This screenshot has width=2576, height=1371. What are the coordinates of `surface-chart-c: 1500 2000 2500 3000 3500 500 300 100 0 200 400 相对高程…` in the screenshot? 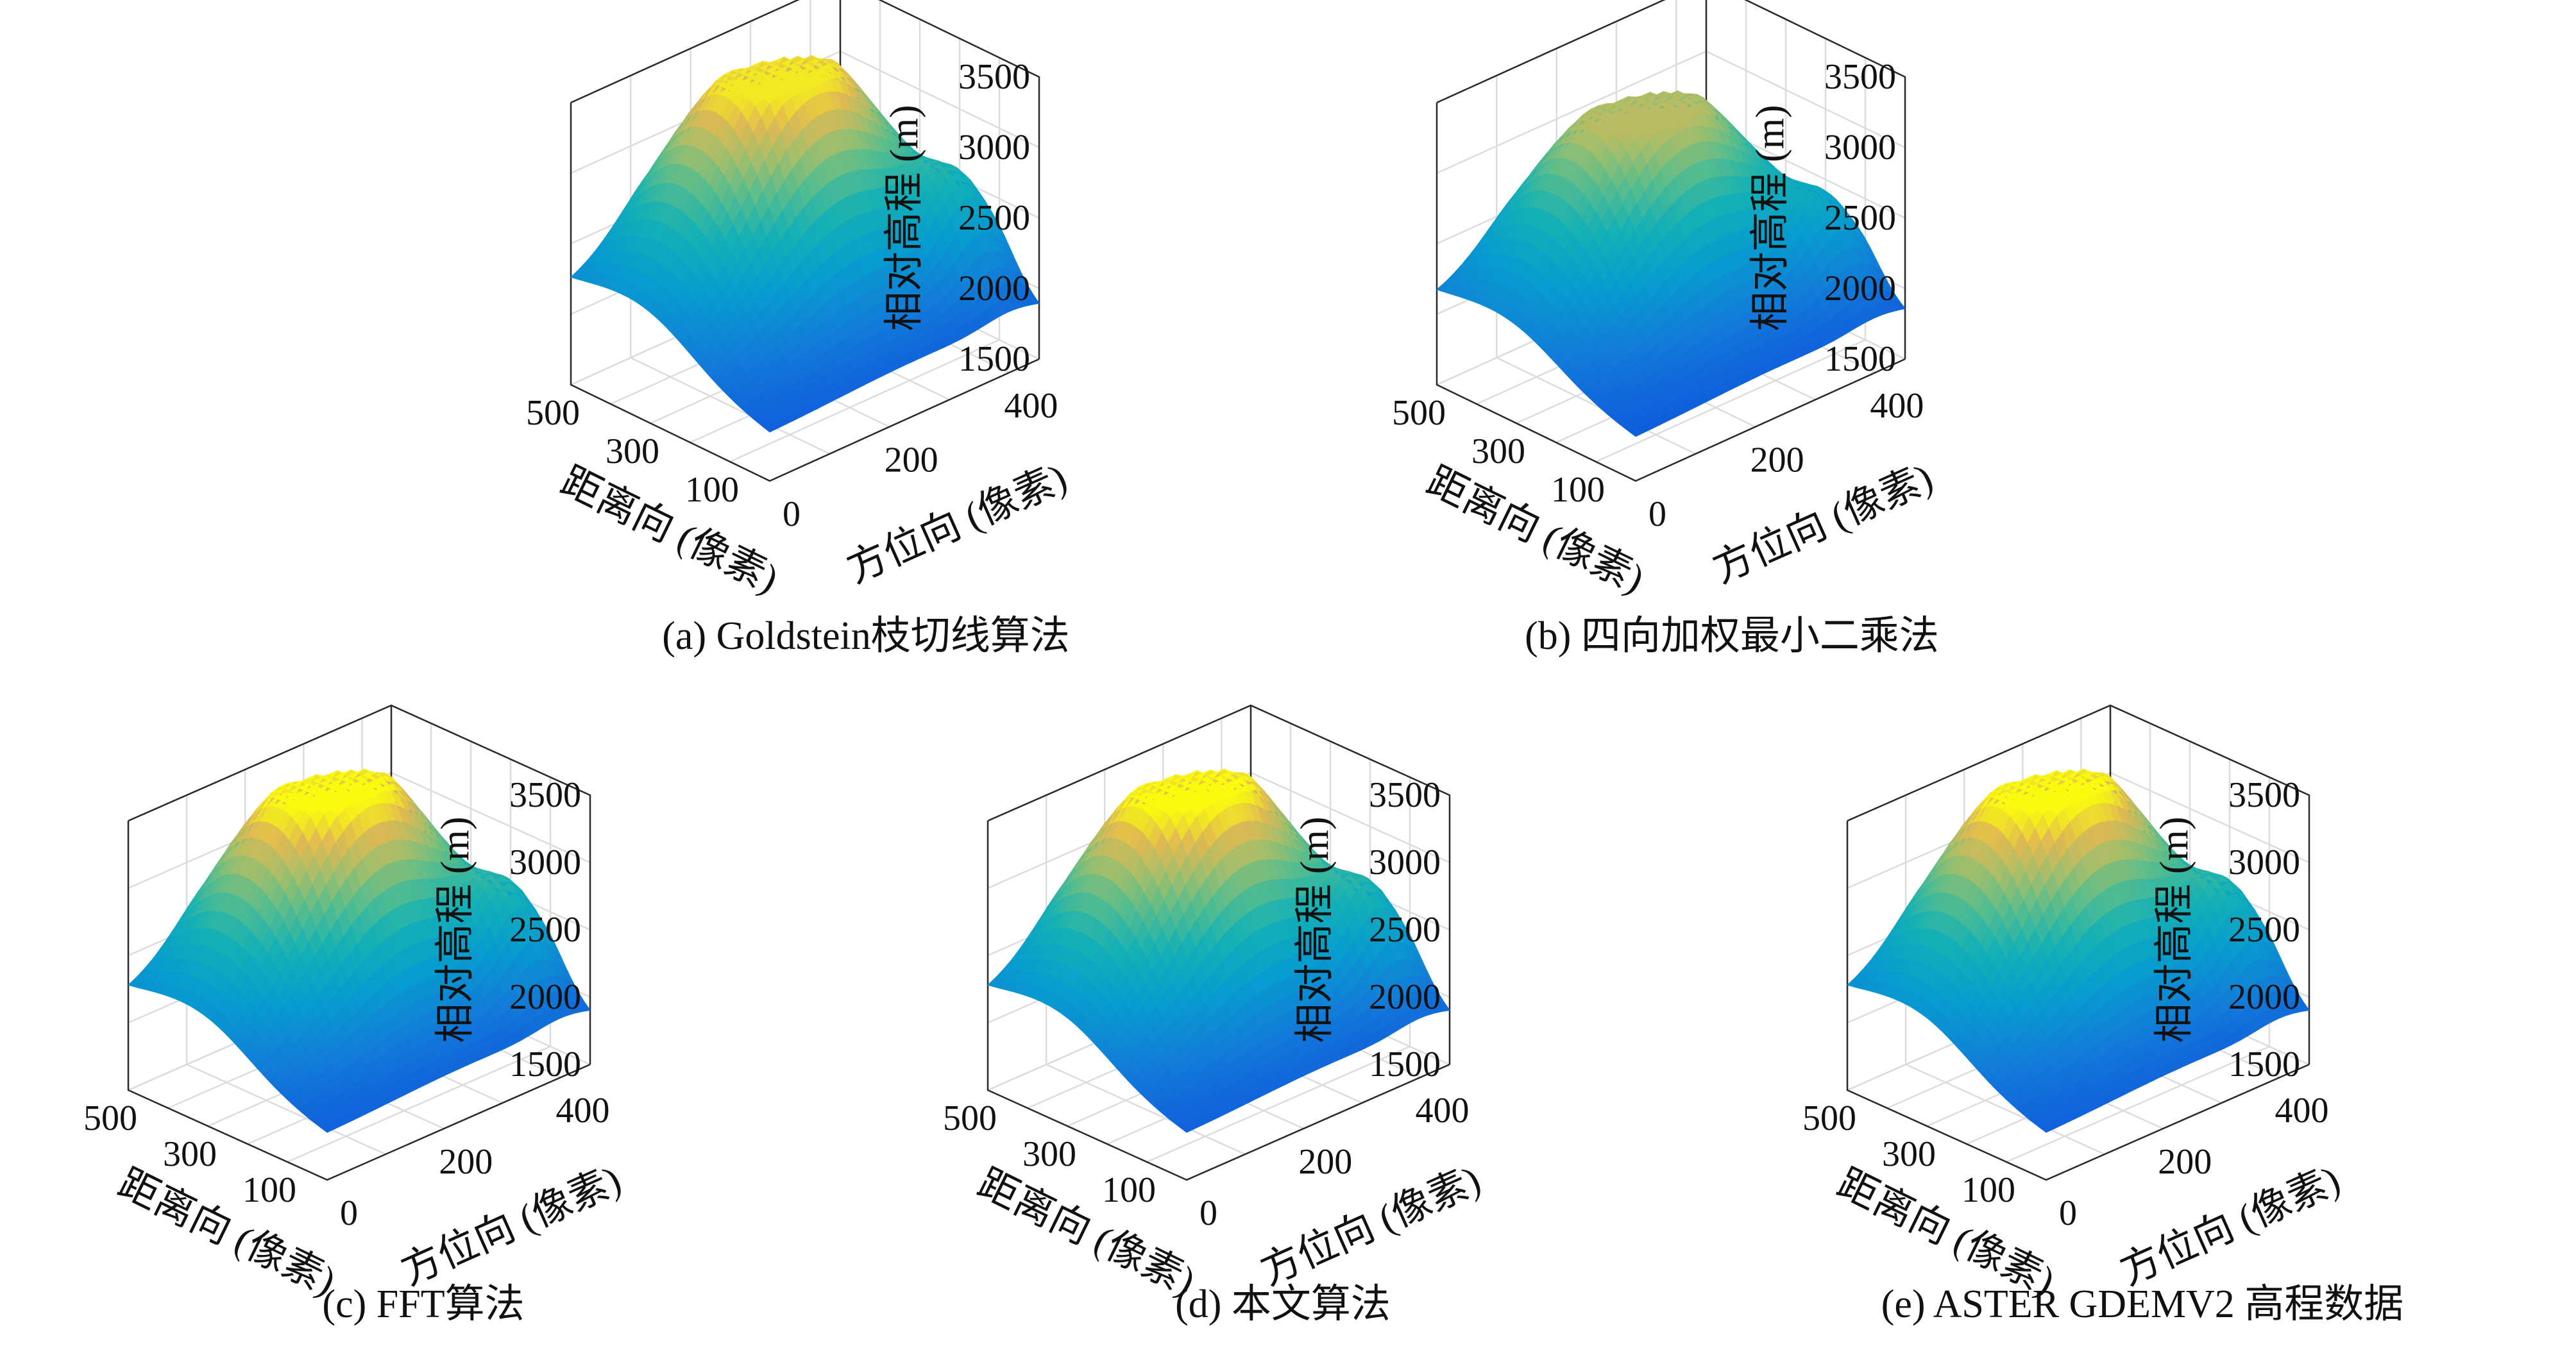 It's located at (355, 1004).